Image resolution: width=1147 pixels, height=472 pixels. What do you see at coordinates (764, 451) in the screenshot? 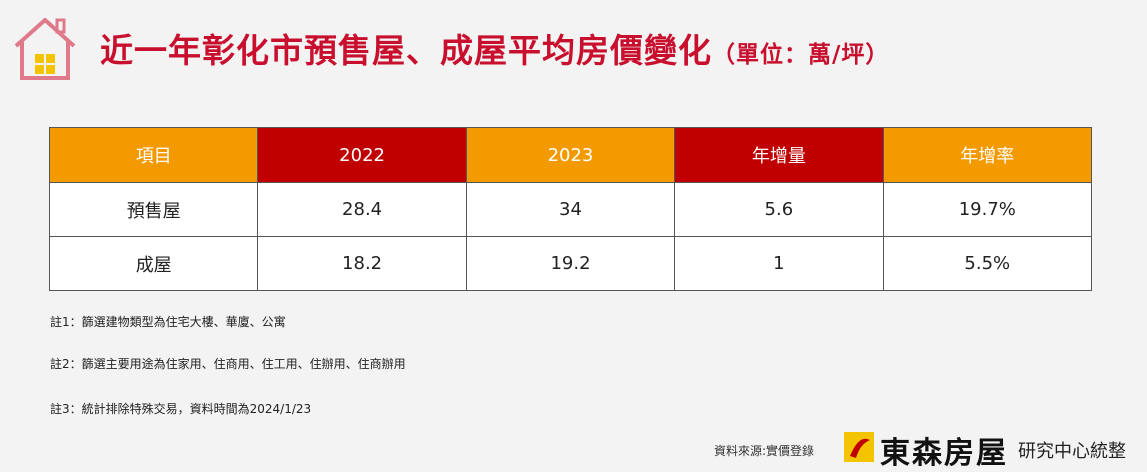
I see `source: 資料來源:實價登錄` at bounding box center [764, 451].